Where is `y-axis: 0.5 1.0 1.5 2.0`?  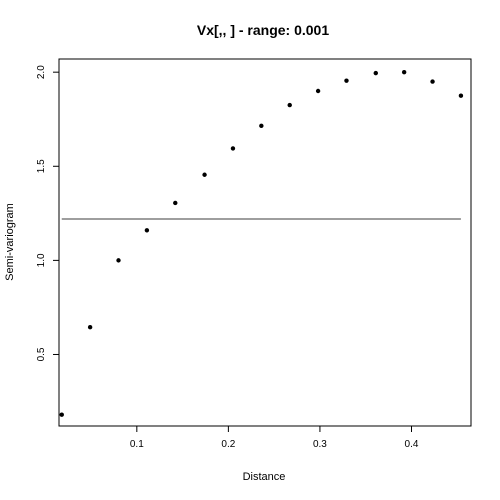
y-axis: 0.5 1.0 1.5 2.0 is located at coordinates (47, 213).